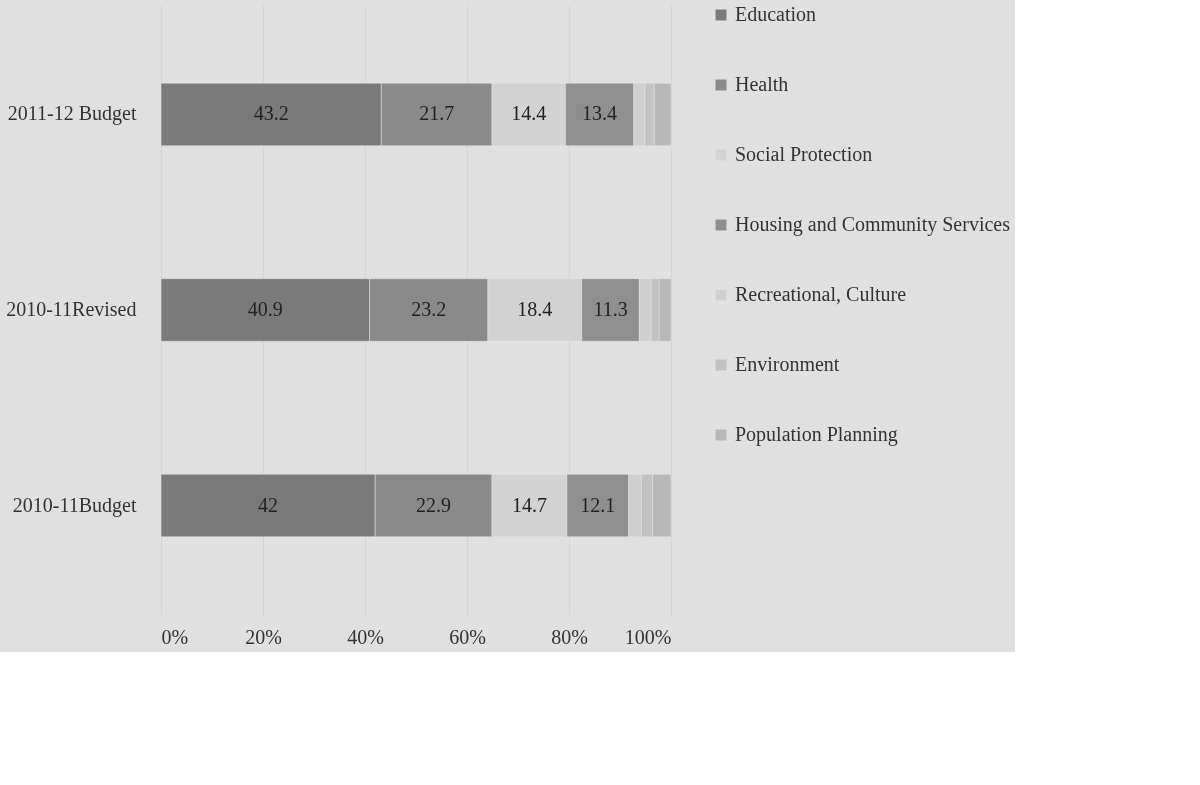 This screenshot has height=785, width=1200. Describe the element at coordinates (263, 636) in the screenshot. I see `x-tick-label: 20%` at that location.